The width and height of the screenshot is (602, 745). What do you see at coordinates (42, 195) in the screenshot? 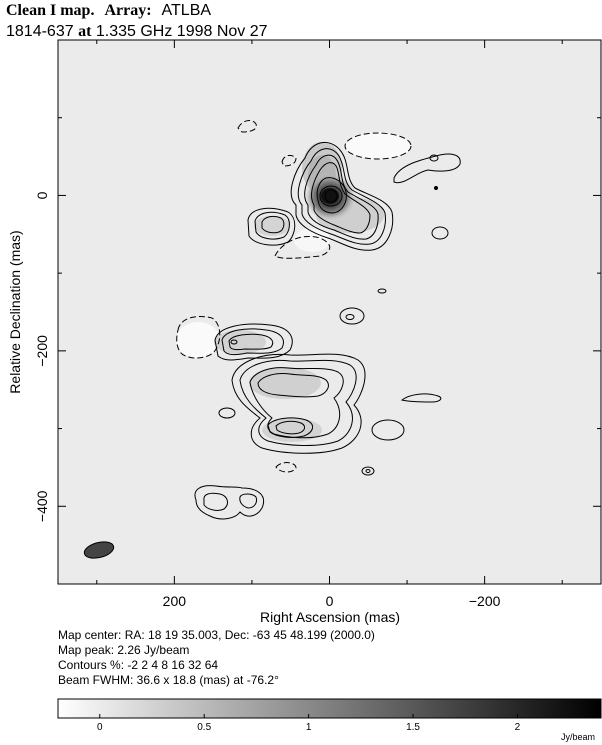
I see `y-tick-label: 0` at bounding box center [42, 195].